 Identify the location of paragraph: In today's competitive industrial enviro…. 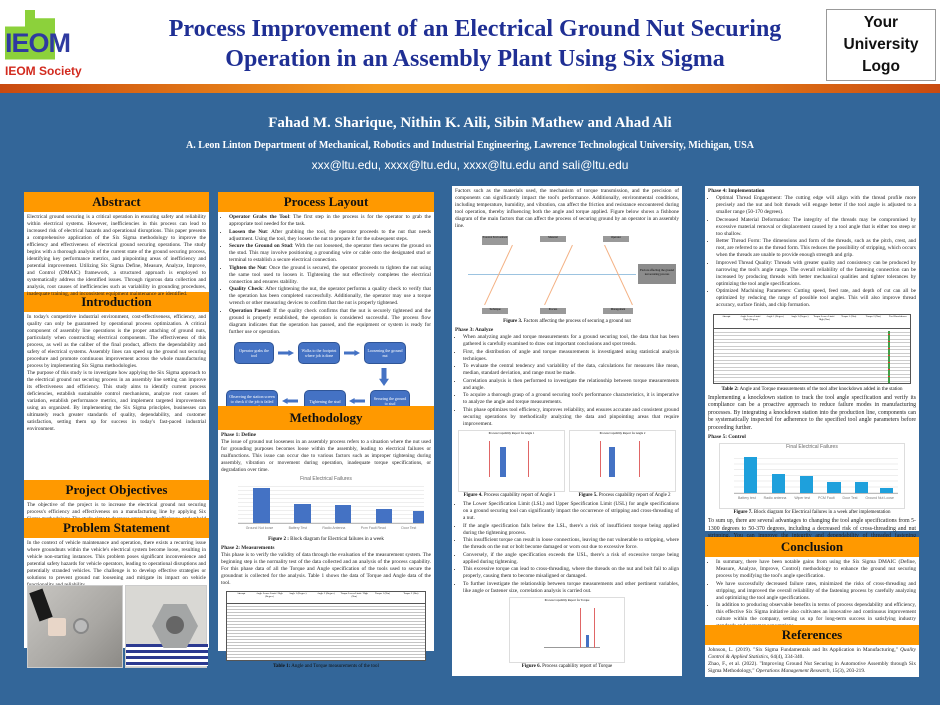
(116, 341).